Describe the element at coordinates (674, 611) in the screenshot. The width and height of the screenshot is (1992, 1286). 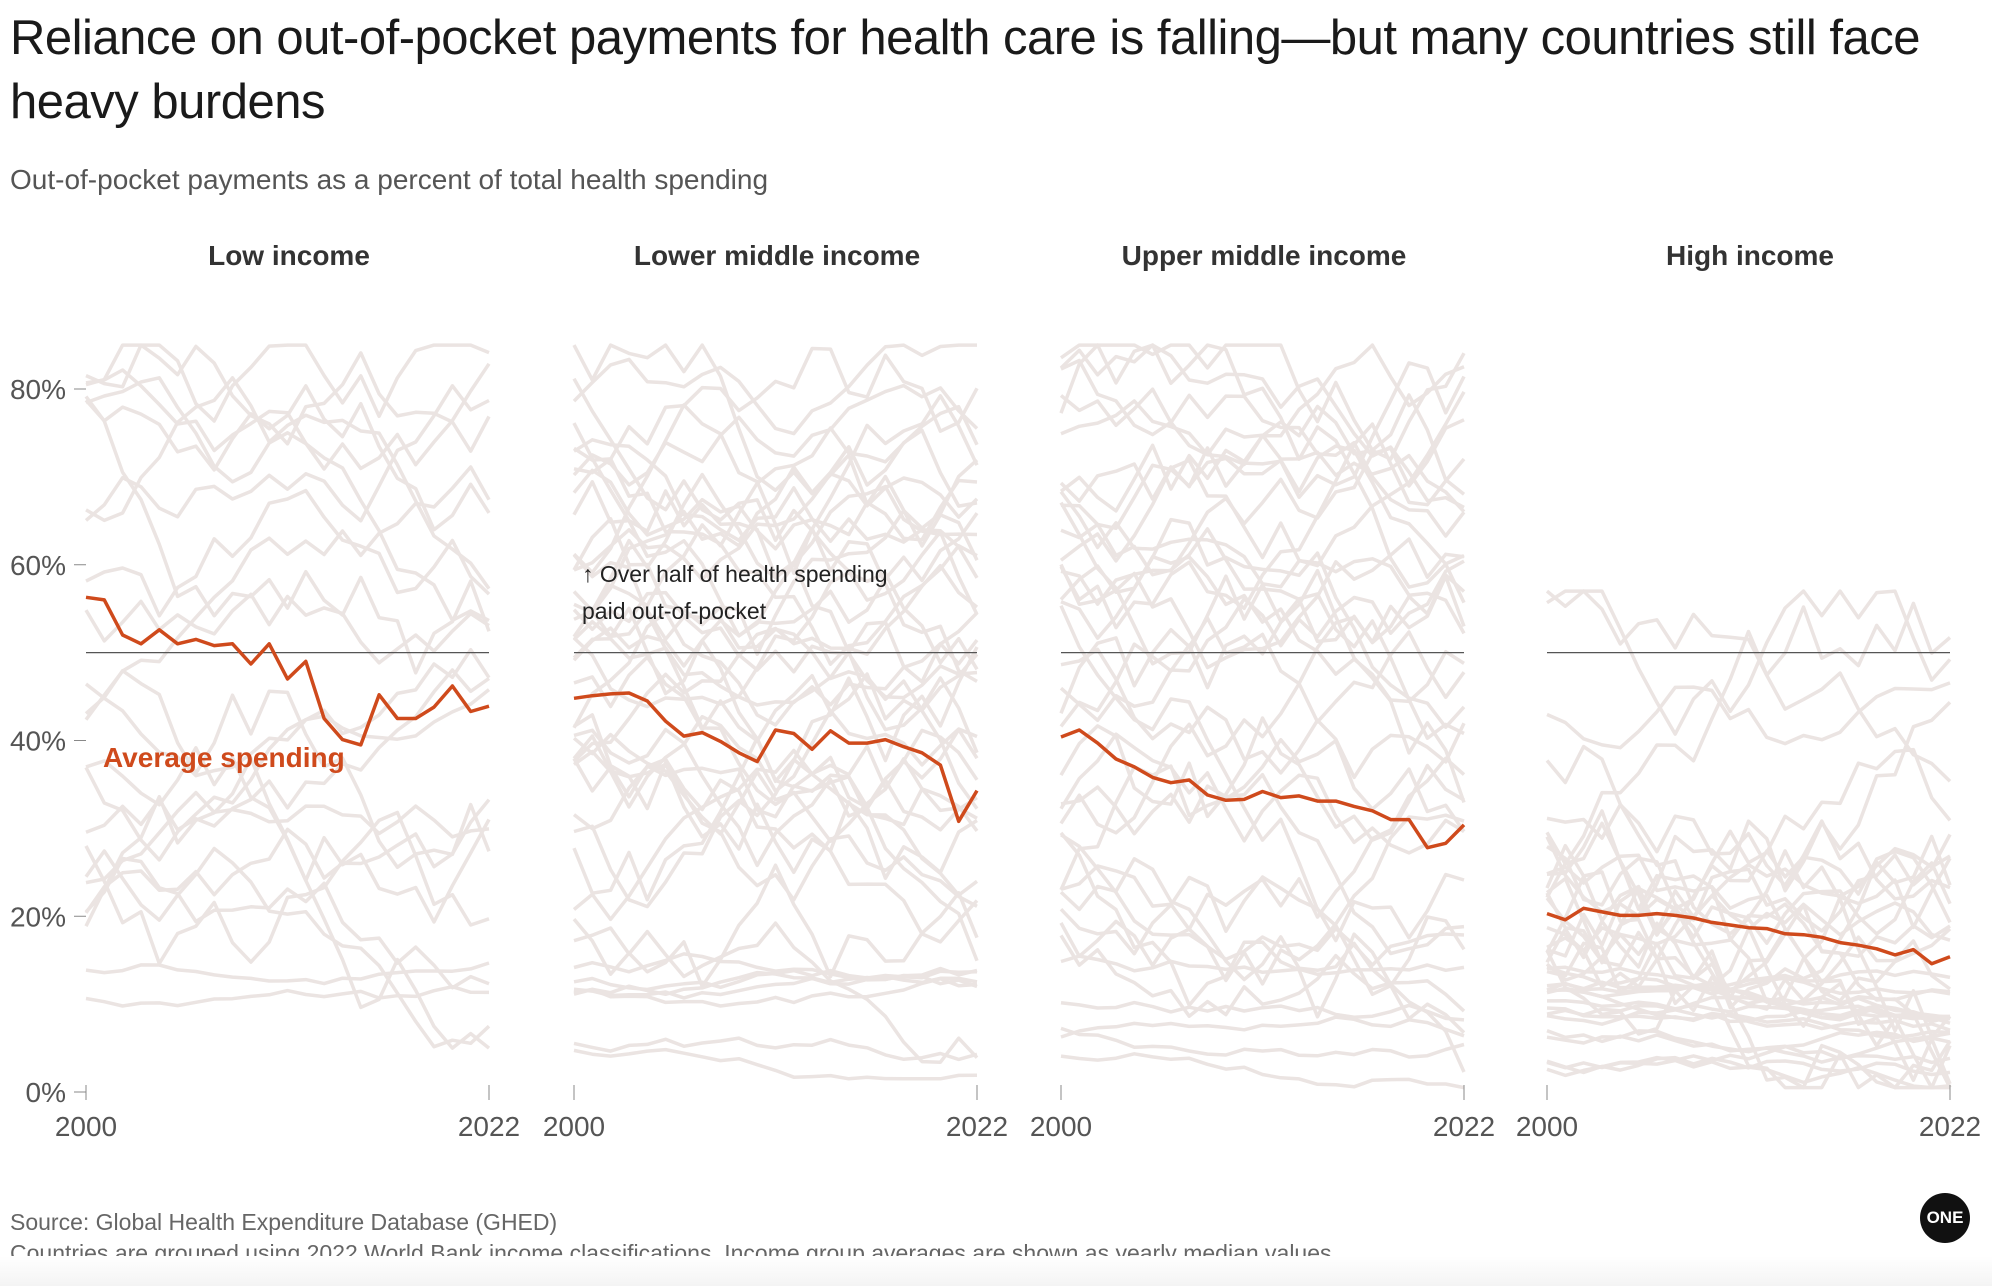
I see `annotation-over-half: paid out-of-pocket` at that location.